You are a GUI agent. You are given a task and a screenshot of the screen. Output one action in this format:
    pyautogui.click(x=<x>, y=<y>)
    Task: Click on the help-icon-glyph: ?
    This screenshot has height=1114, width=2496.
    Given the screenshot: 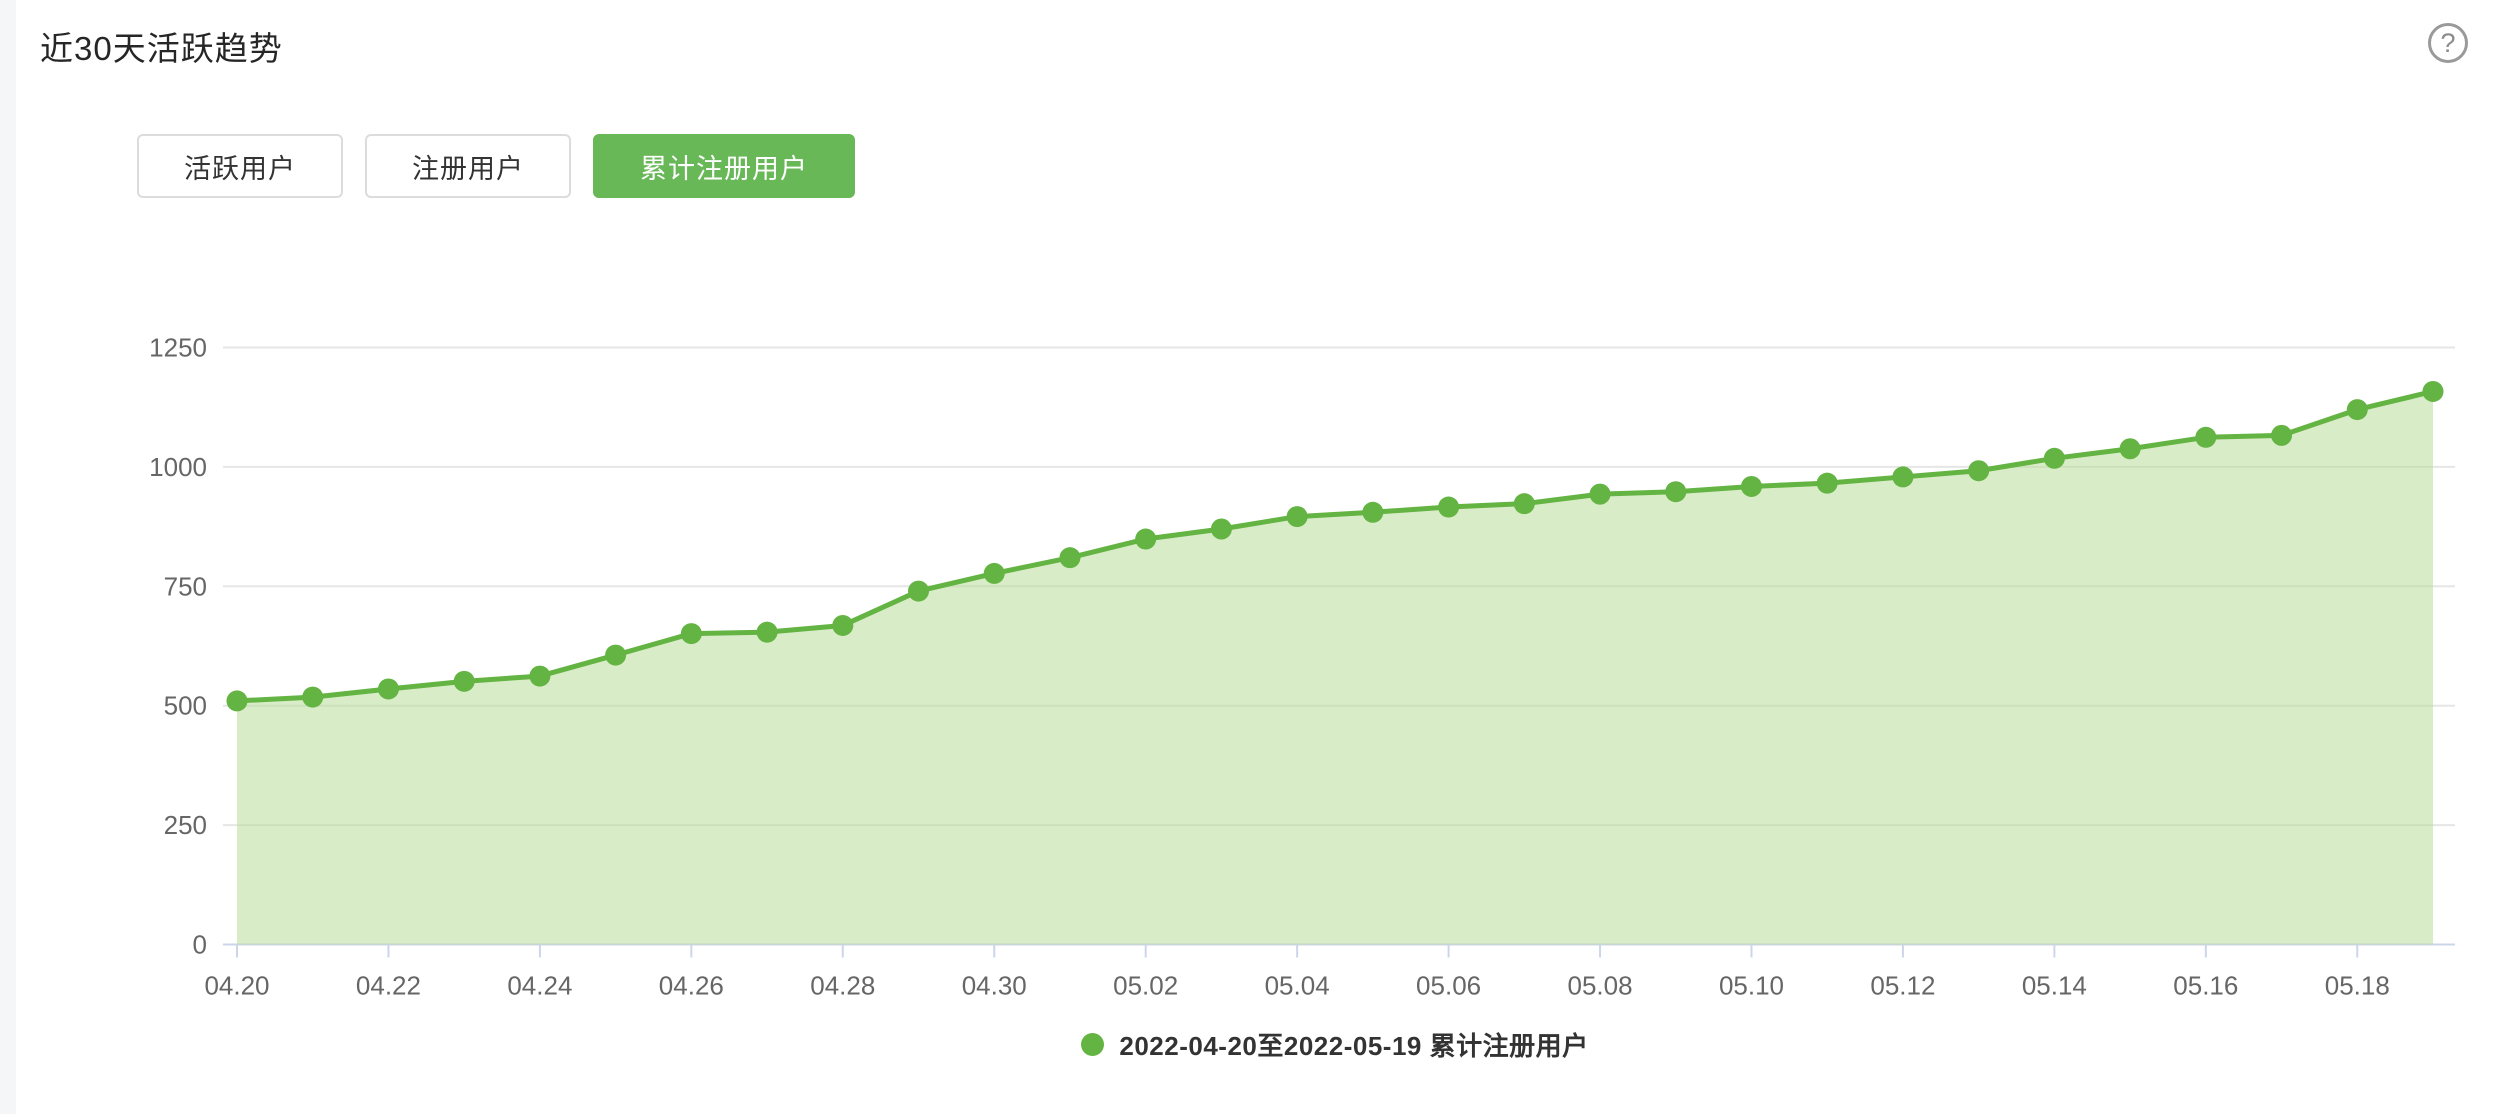 What is the action you would take?
    pyautogui.click(x=2448, y=42)
    